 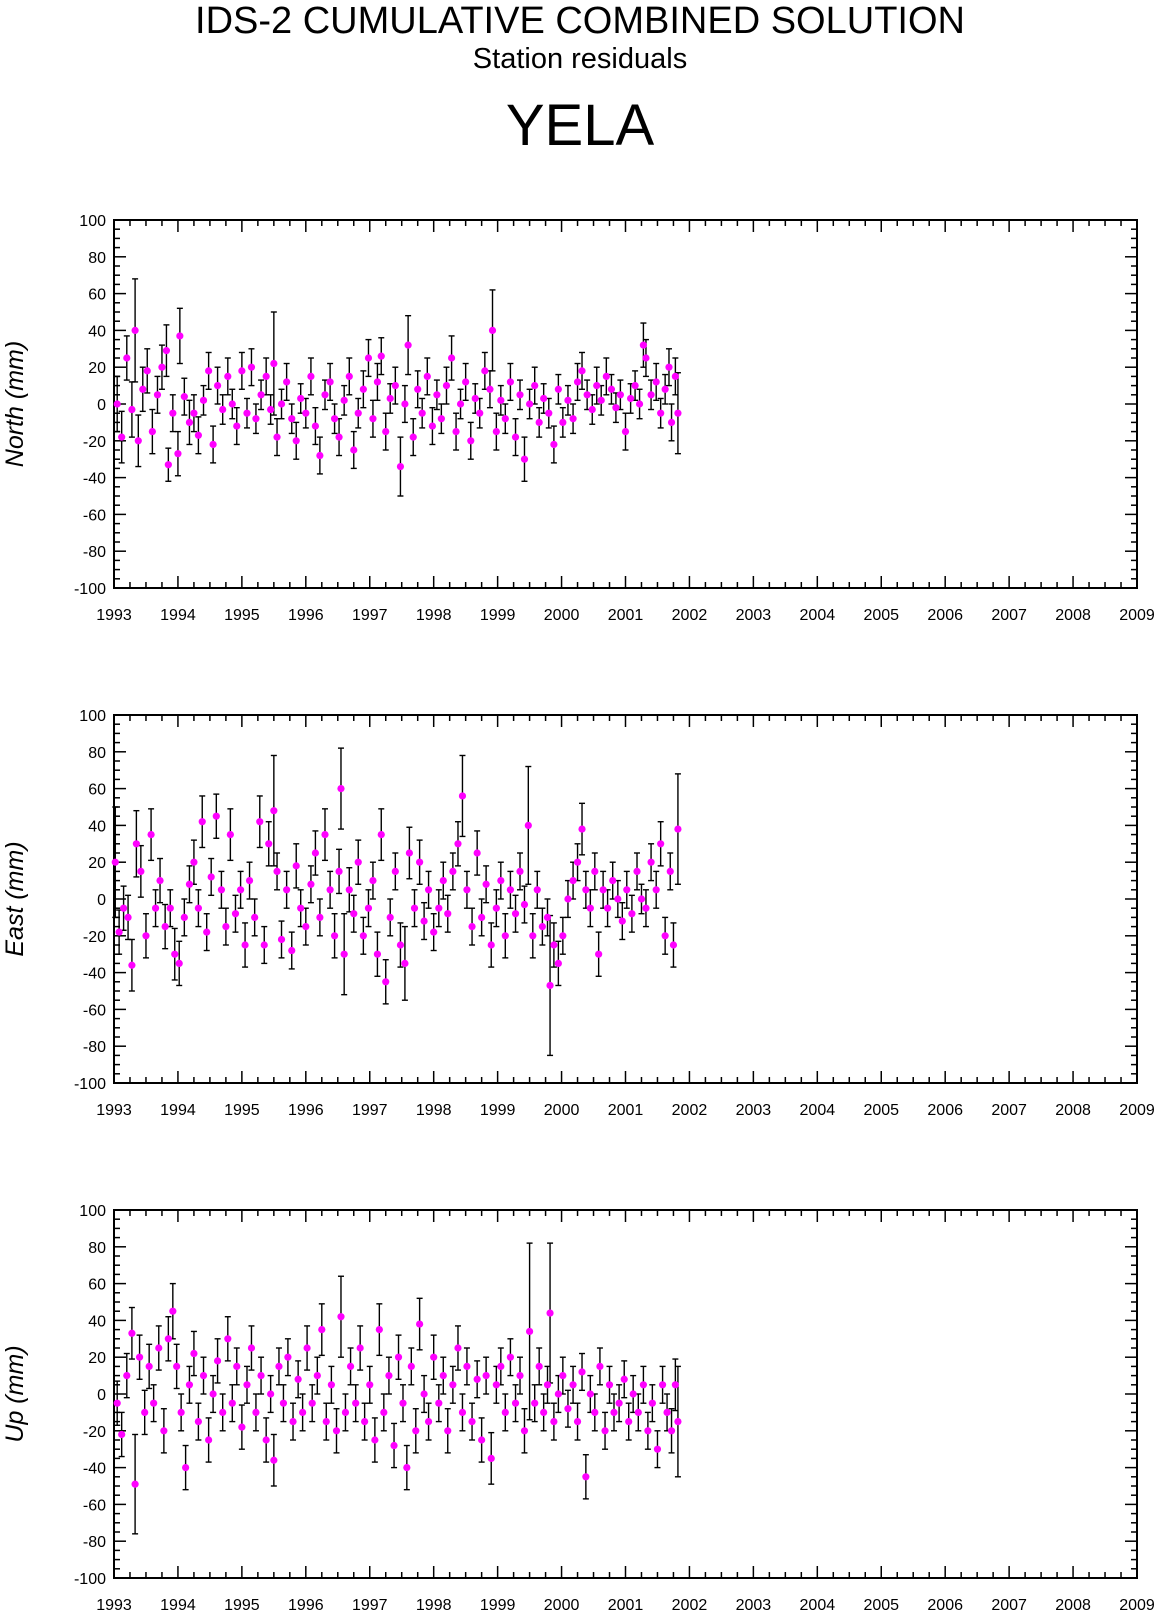 I want to click on x-tick-label: 2006, so click(x=945, y=1110).